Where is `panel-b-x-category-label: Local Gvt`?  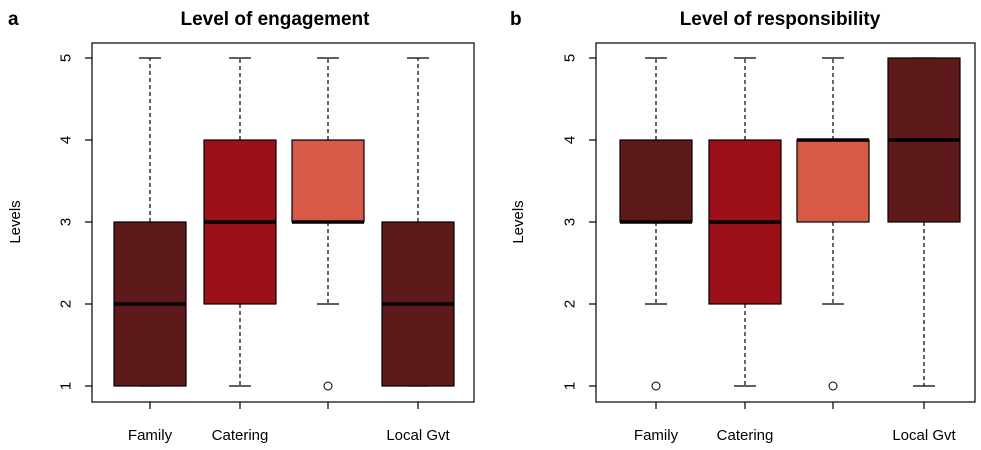 panel-b-x-category-label: Local Gvt is located at coordinates (924, 435).